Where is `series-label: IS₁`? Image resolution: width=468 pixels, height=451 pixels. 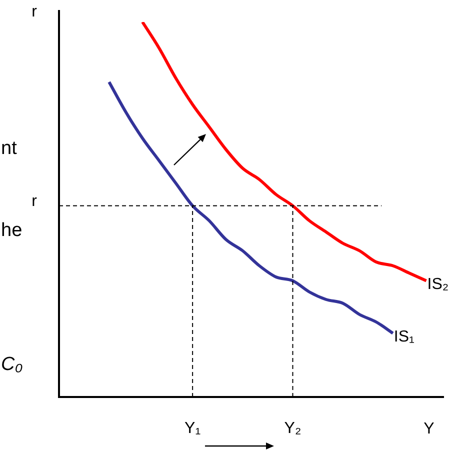
series-label: IS₁ is located at coordinates (404, 337).